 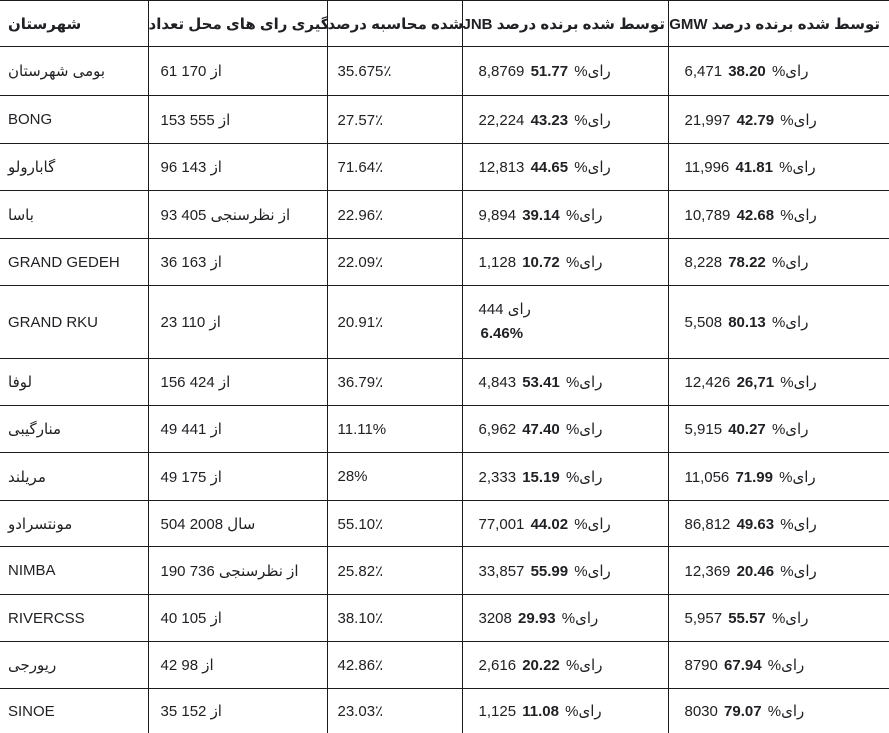 I want to click on cell-jnb-result: 12,813 44.65 %رای, so click(x=565, y=167).